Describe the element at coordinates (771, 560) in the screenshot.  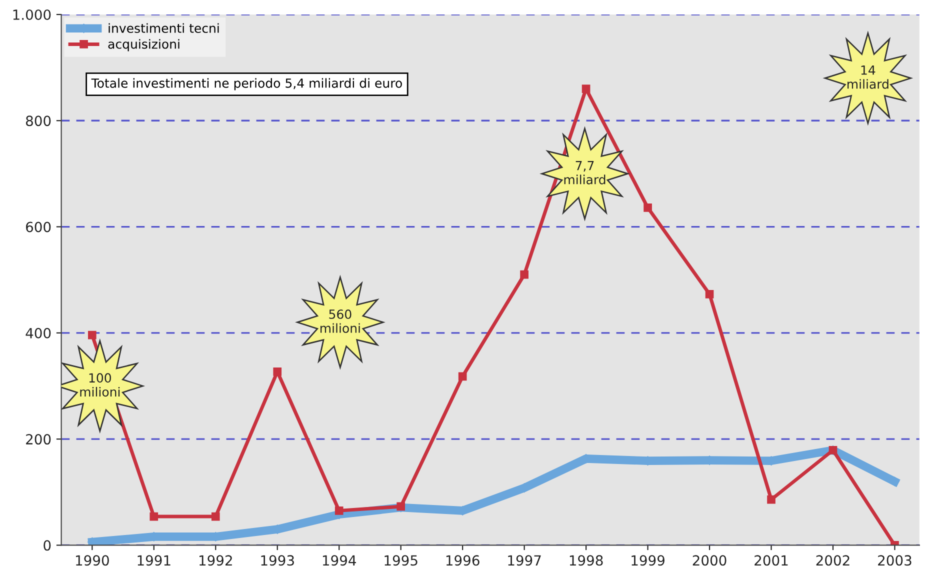
I see `x-tick-label: 2001` at that location.